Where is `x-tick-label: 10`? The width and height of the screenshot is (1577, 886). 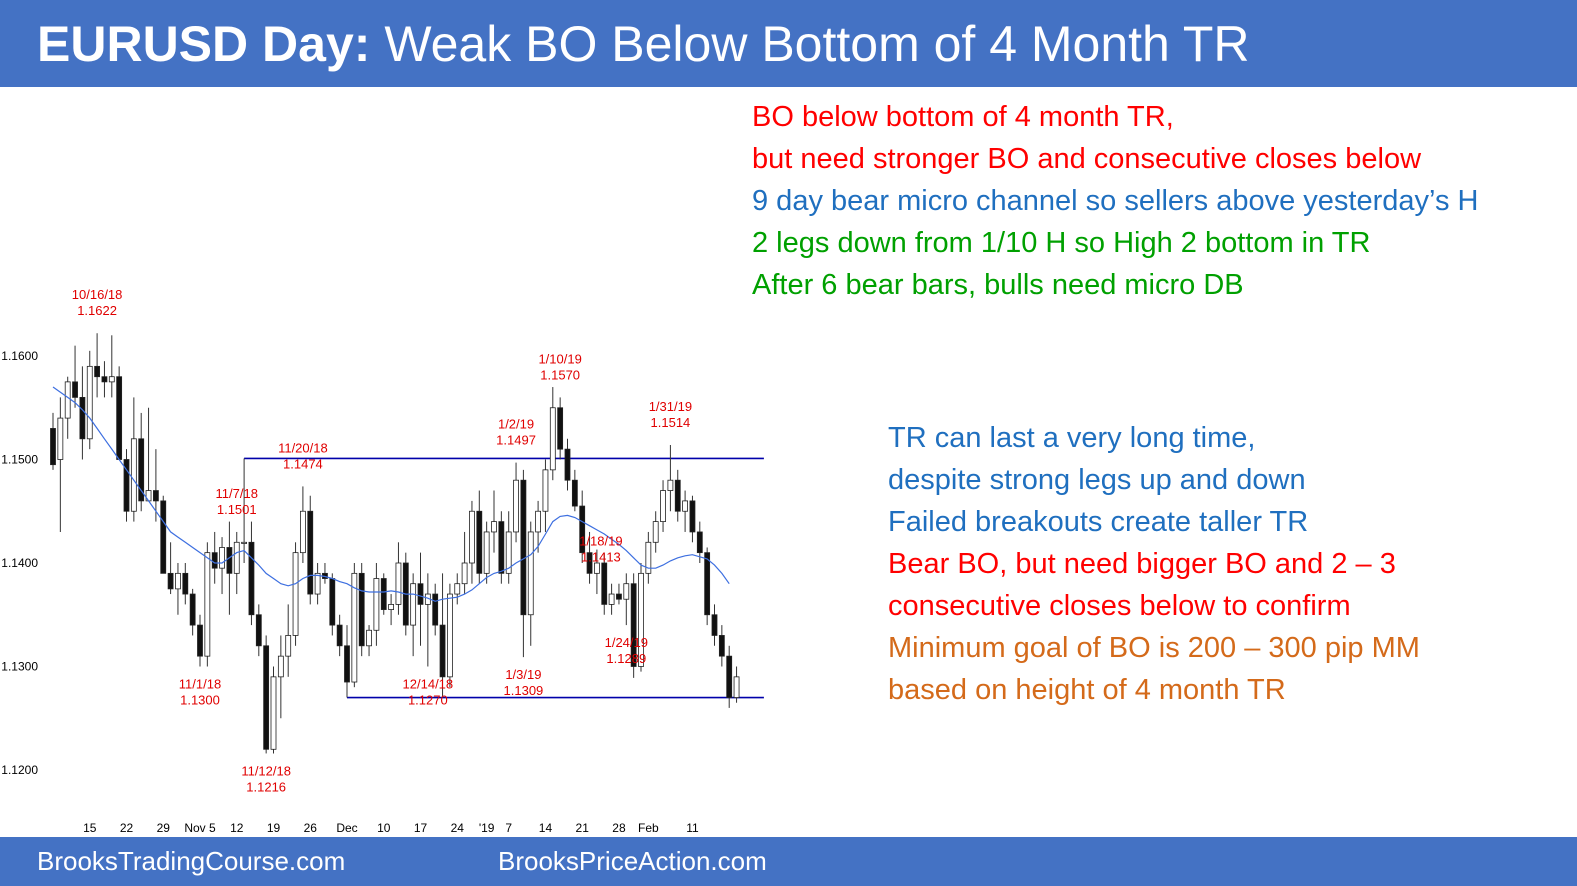
x-tick-label: 10 is located at coordinates (384, 828).